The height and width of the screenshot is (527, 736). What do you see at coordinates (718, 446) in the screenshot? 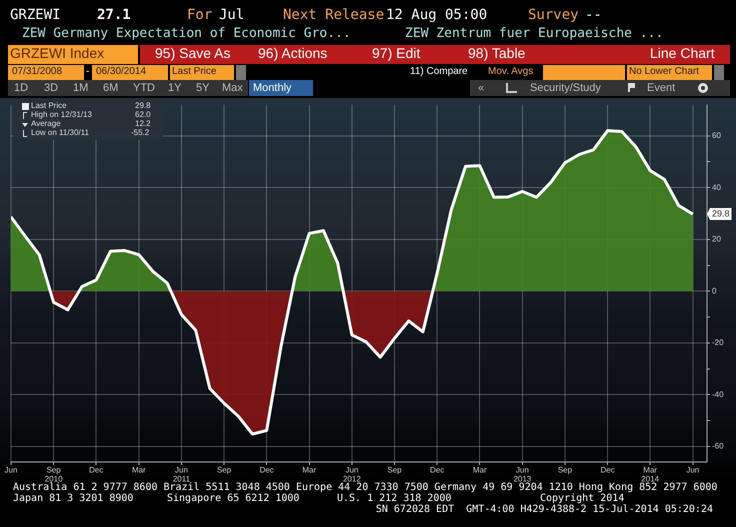
I see `y-tick-label: -60` at bounding box center [718, 446].